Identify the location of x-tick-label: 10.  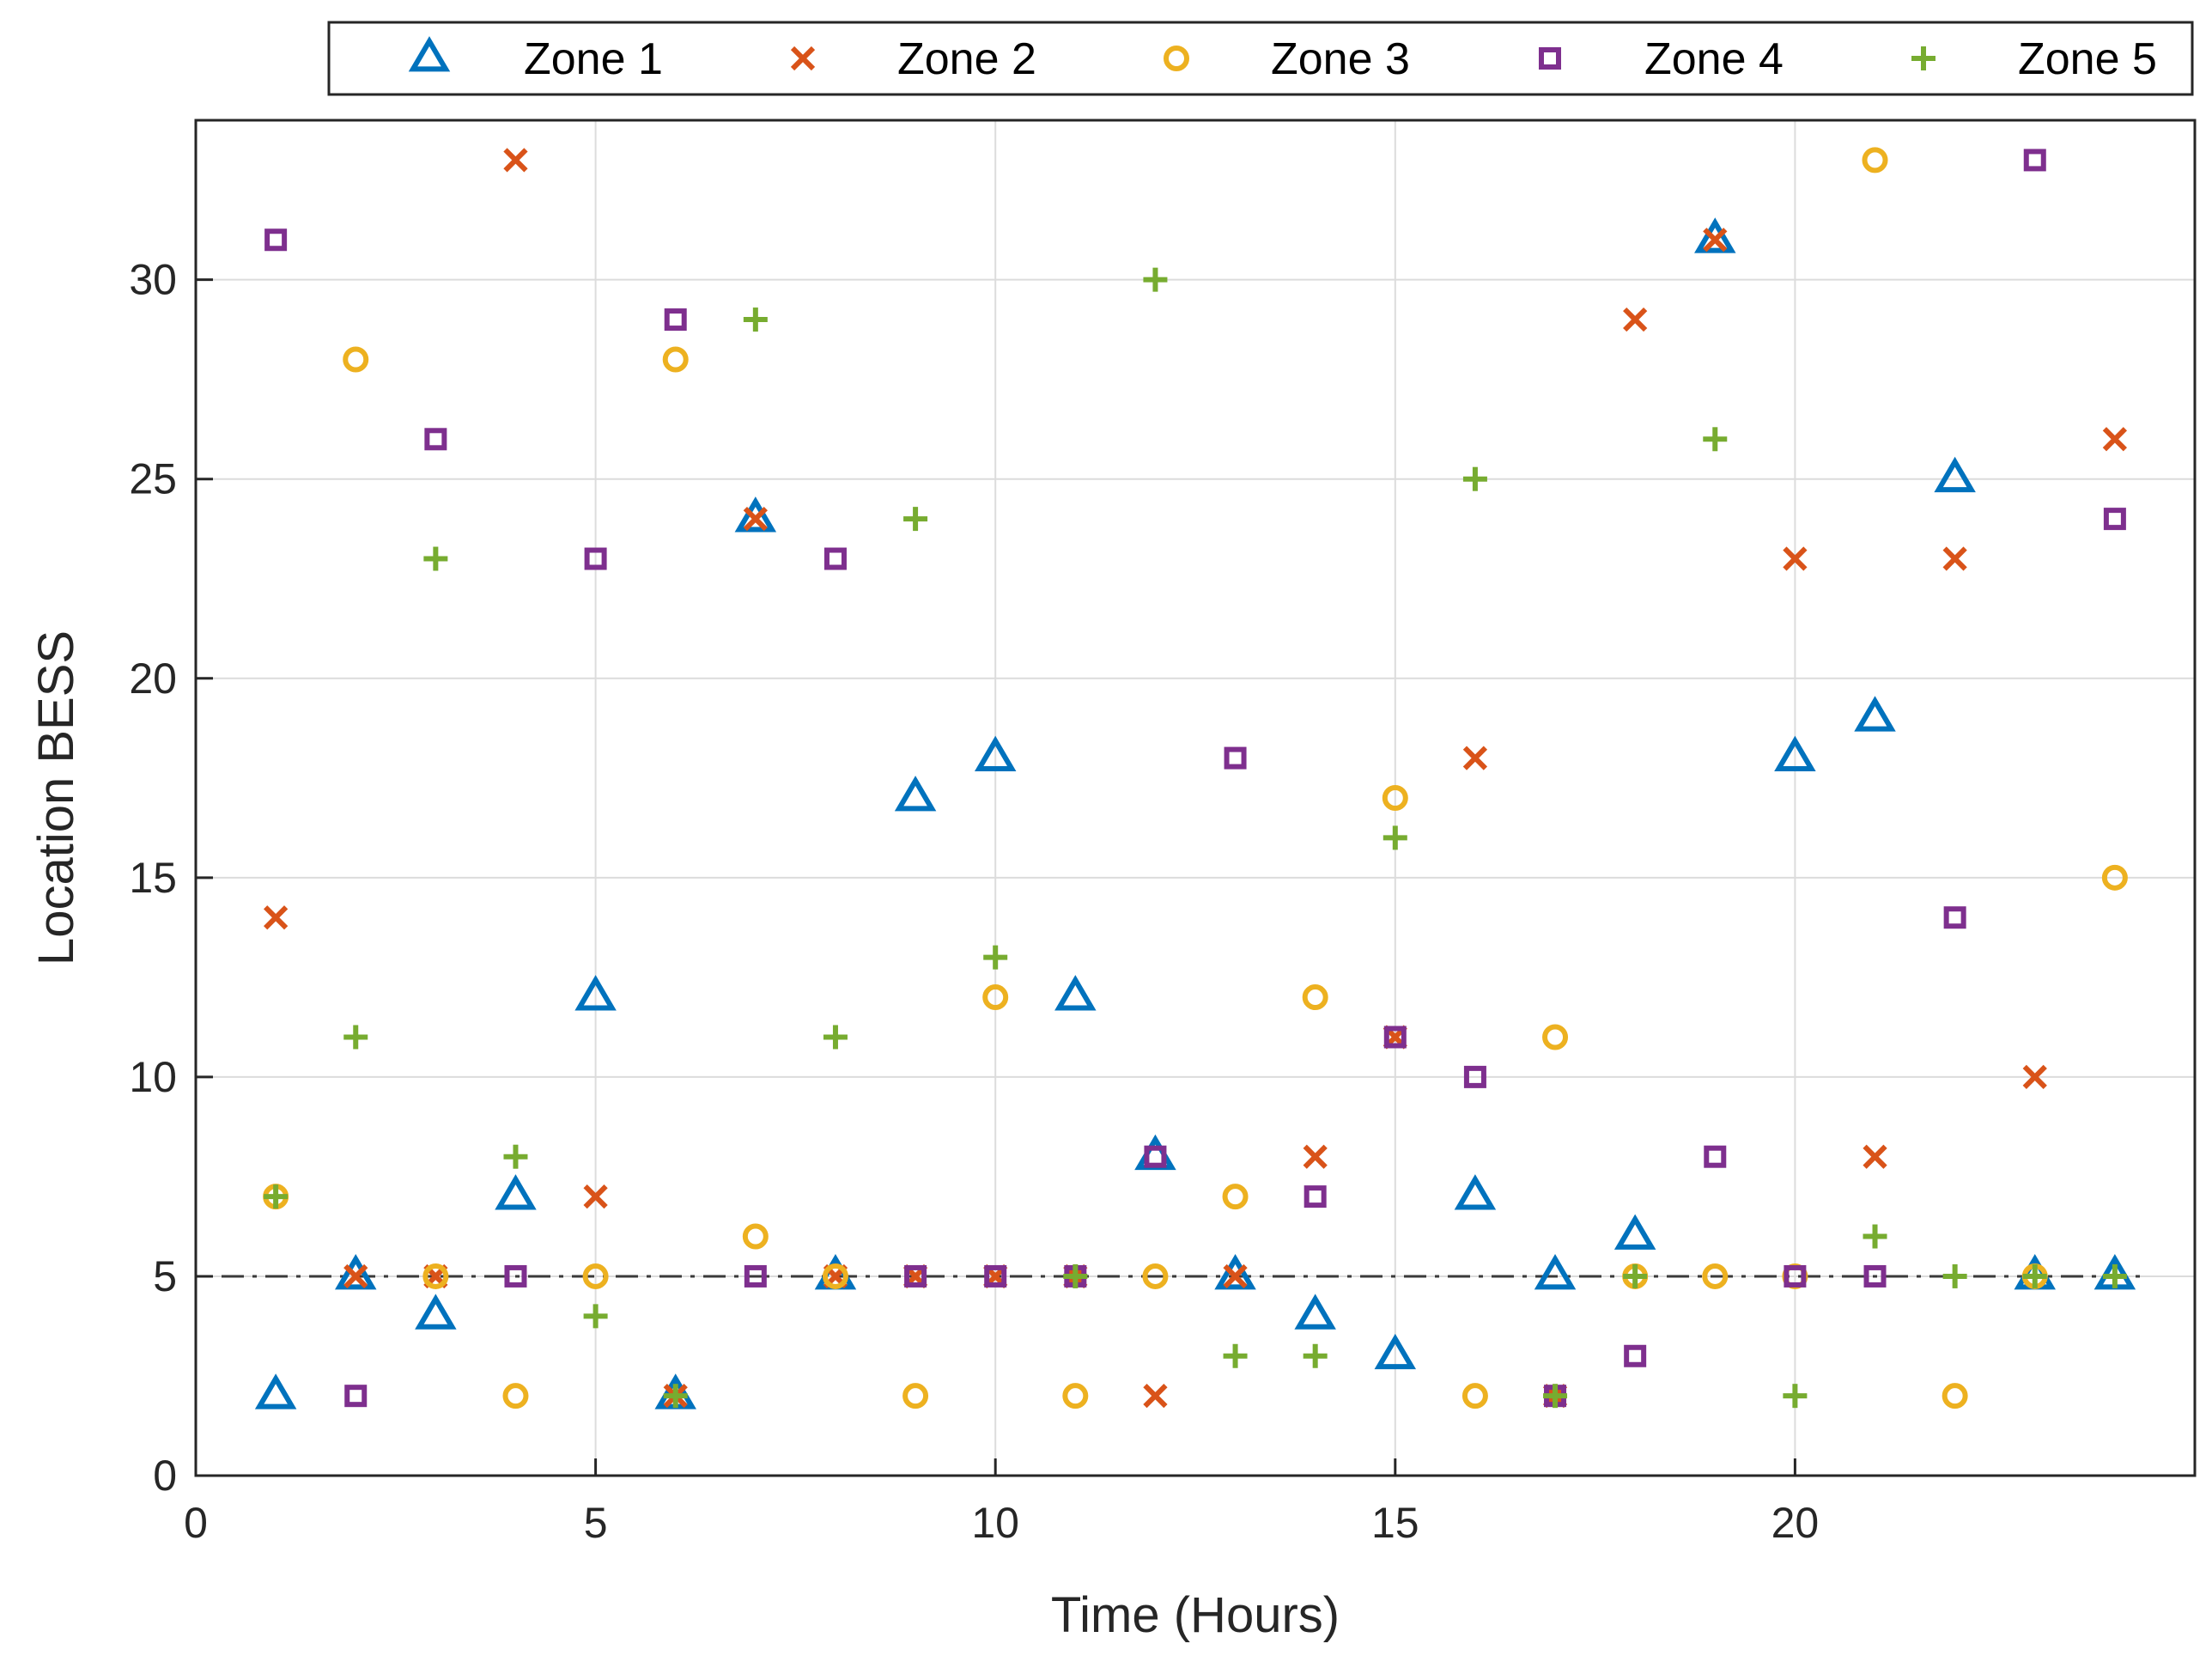
(995, 1523).